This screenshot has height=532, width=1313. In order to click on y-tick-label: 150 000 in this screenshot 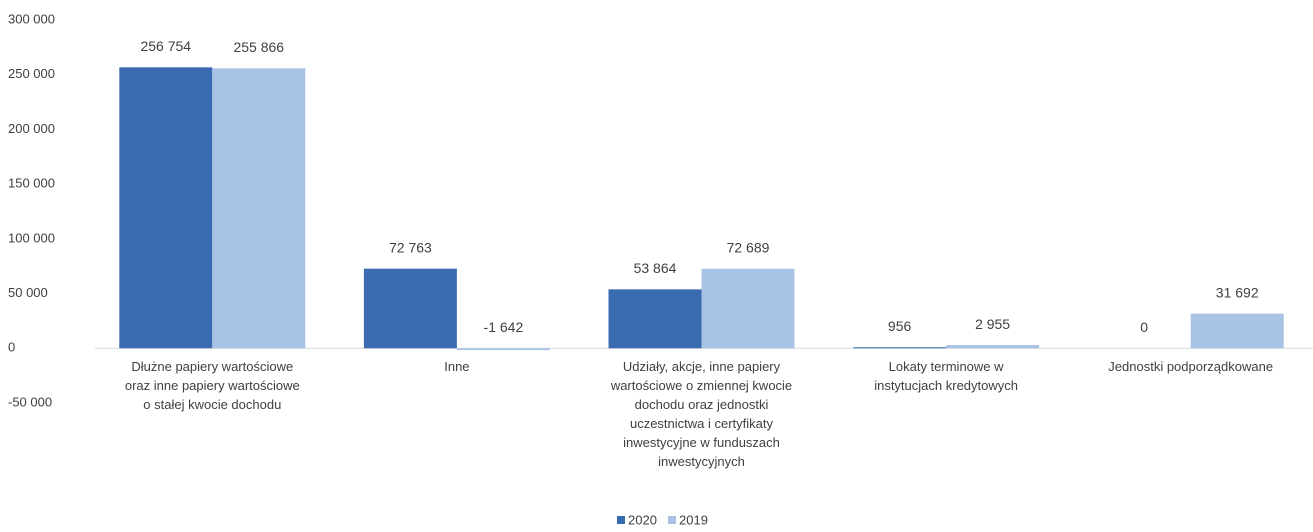, I will do `click(31, 183)`.